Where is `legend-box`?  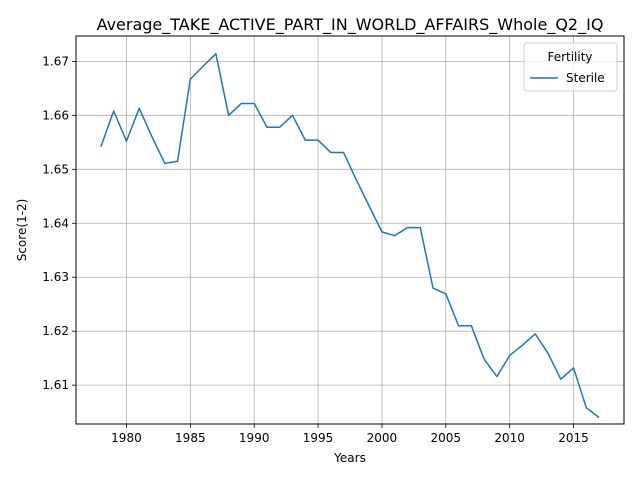
legend-box is located at coordinates (570, 67).